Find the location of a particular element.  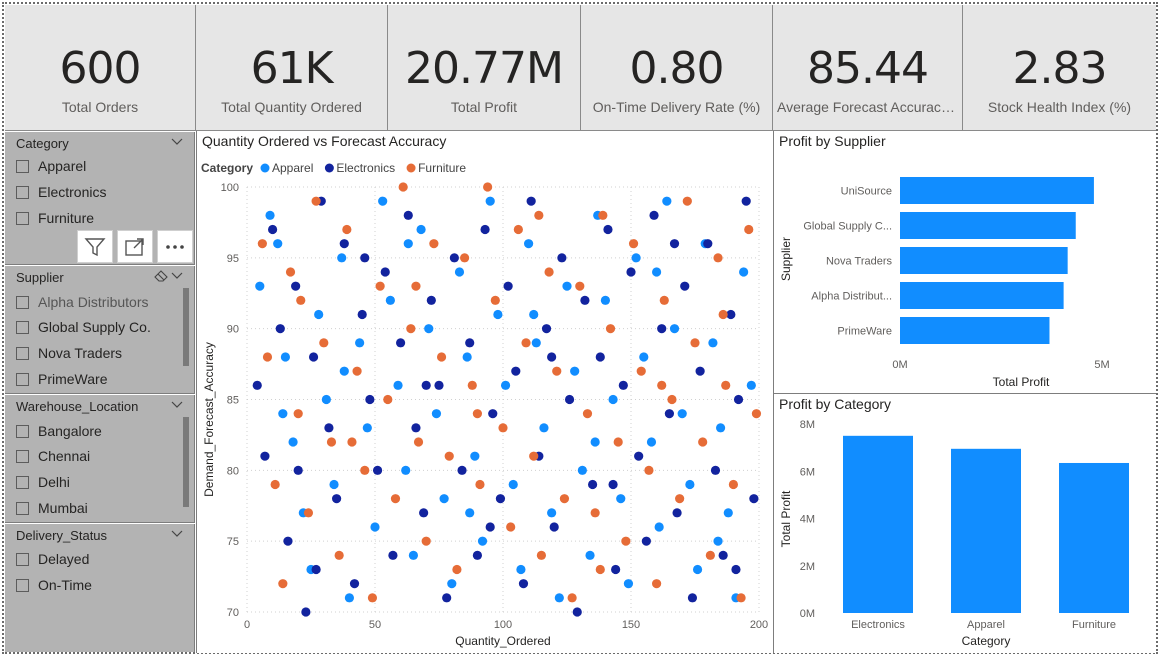

focus-mode-button is located at coordinates (135, 246).